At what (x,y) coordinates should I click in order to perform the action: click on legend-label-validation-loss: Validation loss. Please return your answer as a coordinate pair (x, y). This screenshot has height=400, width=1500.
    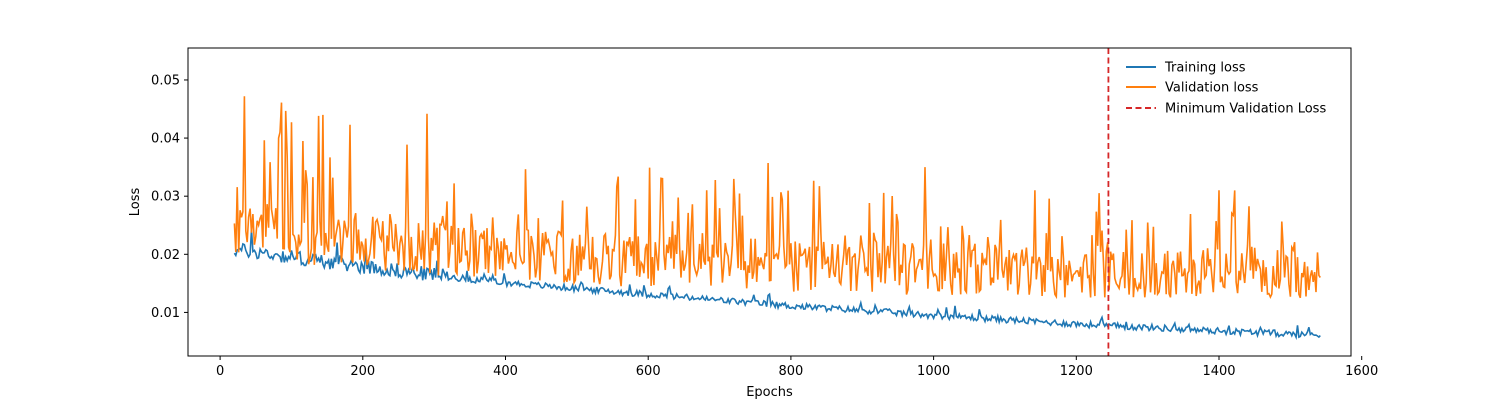
    Looking at the image, I should click on (1212, 88).